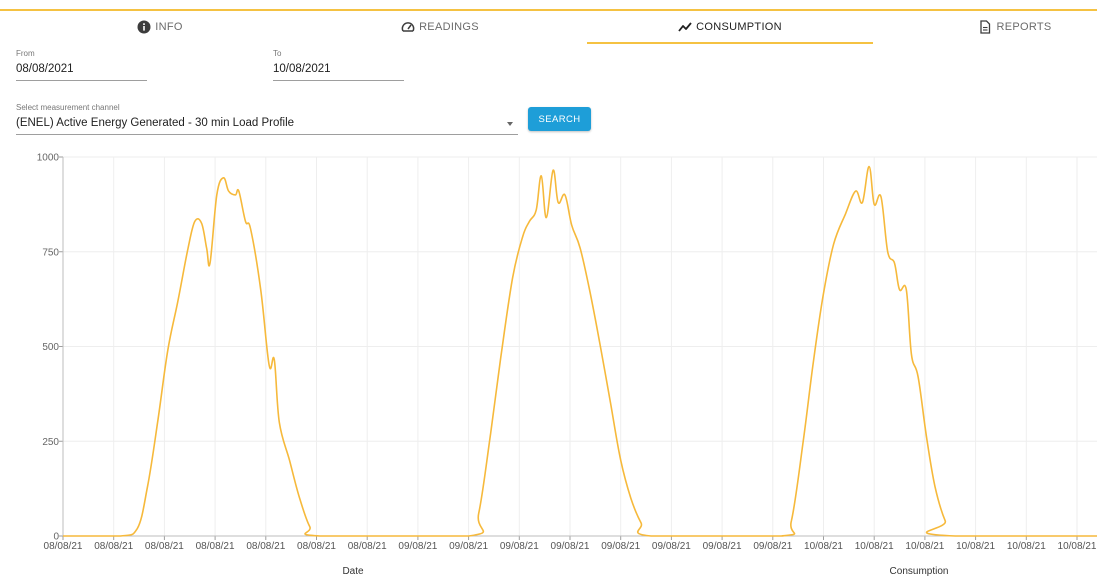  What do you see at coordinates (277, 53) in the screenshot?
I see `to-date-label: To` at bounding box center [277, 53].